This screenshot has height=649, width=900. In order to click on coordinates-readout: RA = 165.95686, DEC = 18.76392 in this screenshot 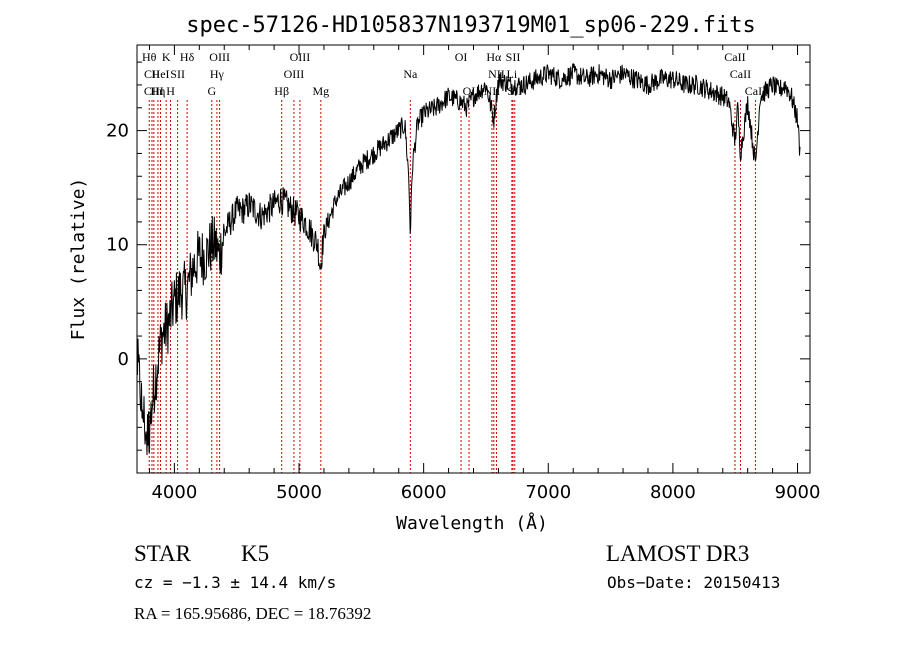, I will do `click(252, 613)`.